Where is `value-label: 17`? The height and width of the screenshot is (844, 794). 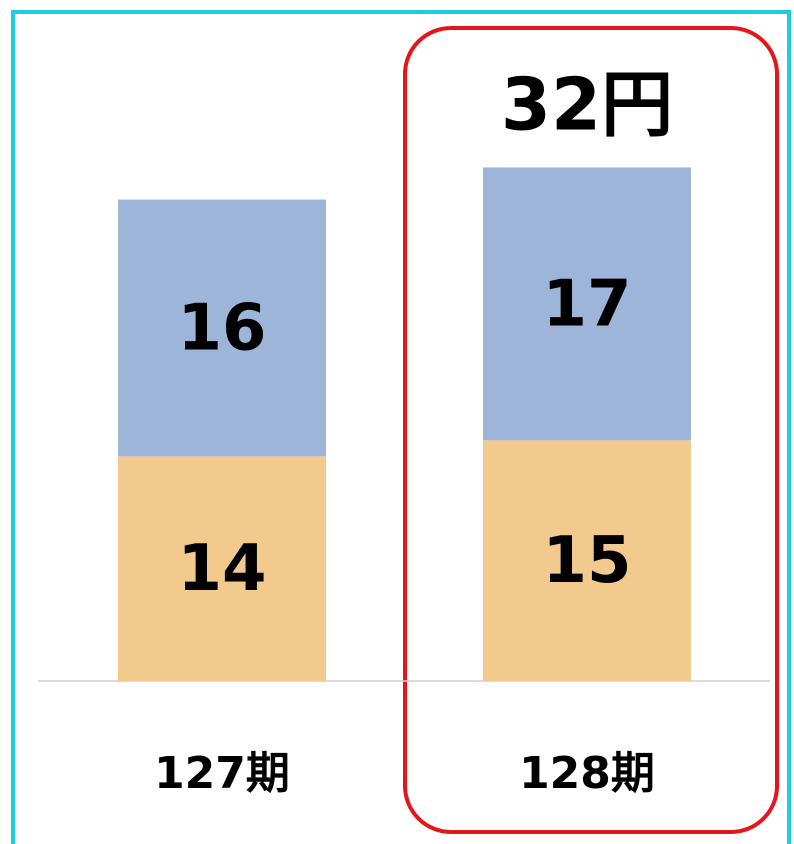
value-label: 17 is located at coordinates (586, 304).